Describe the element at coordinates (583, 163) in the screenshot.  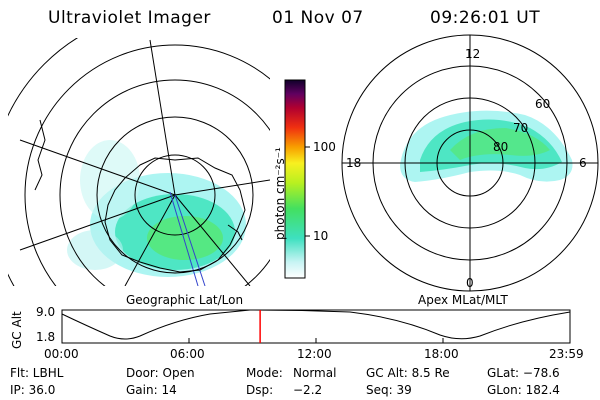
I see `mlt-label-6: 6` at that location.